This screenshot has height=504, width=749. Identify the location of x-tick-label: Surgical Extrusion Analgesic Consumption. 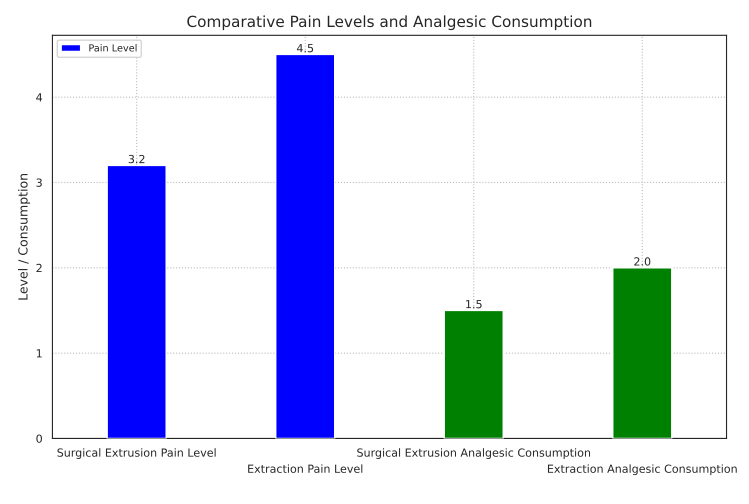
(473, 453).